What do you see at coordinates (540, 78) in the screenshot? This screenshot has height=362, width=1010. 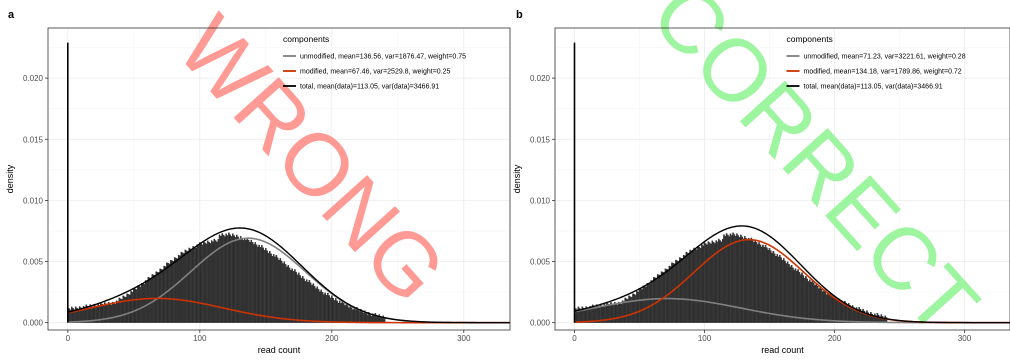 I see `y-tick-label: 0.020` at bounding box center [540, 78].